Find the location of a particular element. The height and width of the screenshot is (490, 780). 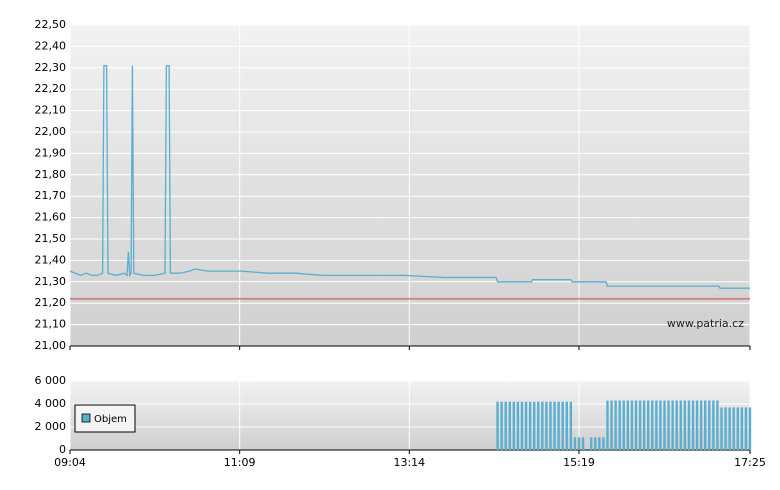

y-tick-label: 21,30 is located at coordinates (51, 281).